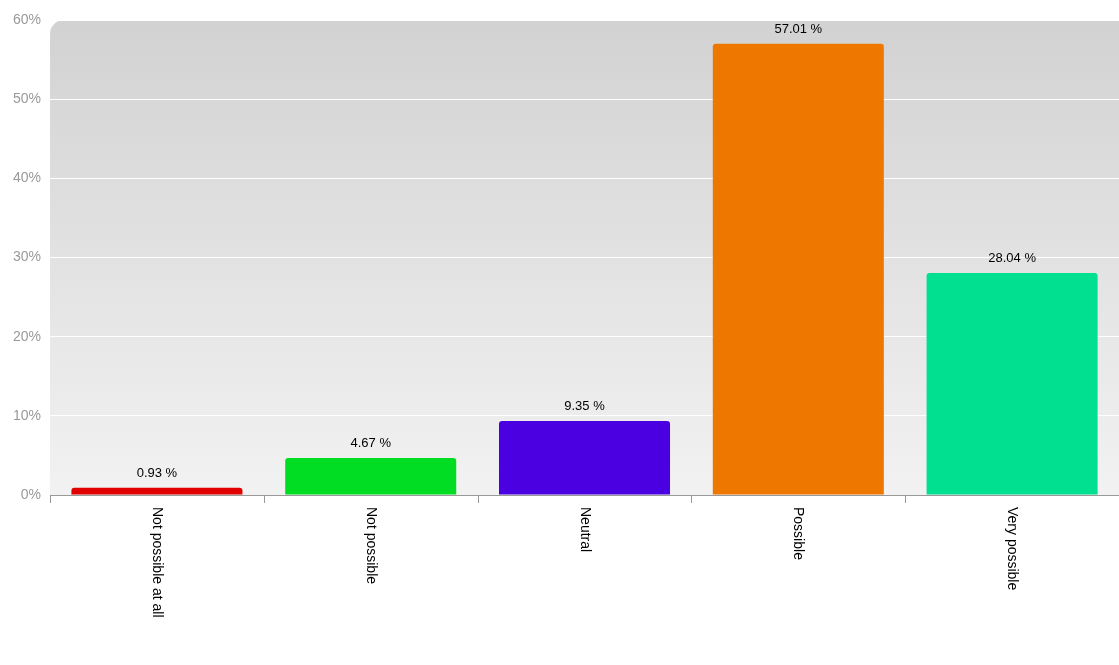 The width and height of the screenshot is (1119, 665). Describe the element at coordinates (1012, 258) in the screenshot. I see `data-label: 28.04 %` at that location.